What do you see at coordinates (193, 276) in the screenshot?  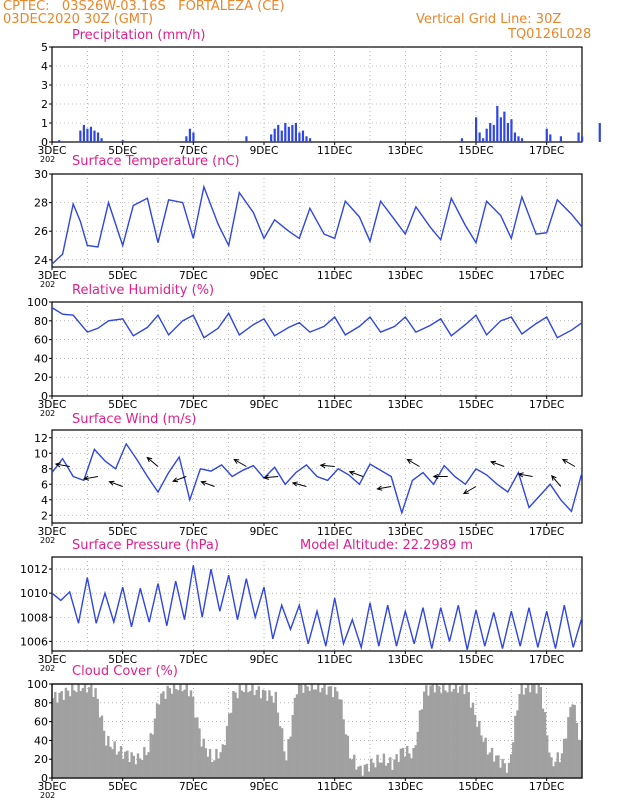 I see `temp-xtick-label: 7DEC` at bounding box center [193, 276].